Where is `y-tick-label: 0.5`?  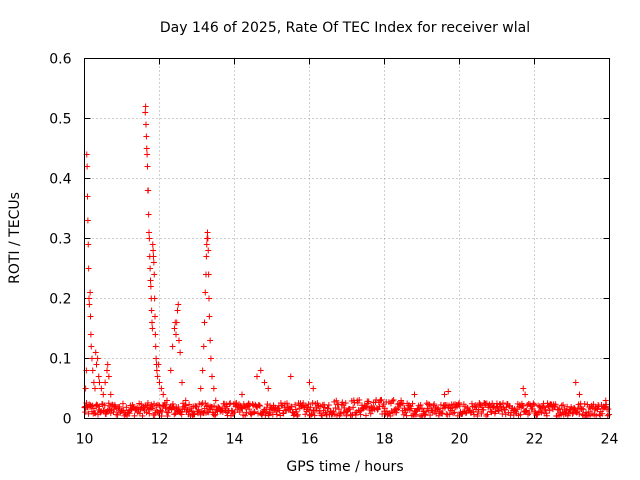
y-tick-label: 0.5 is located at coordinates (60, 120).